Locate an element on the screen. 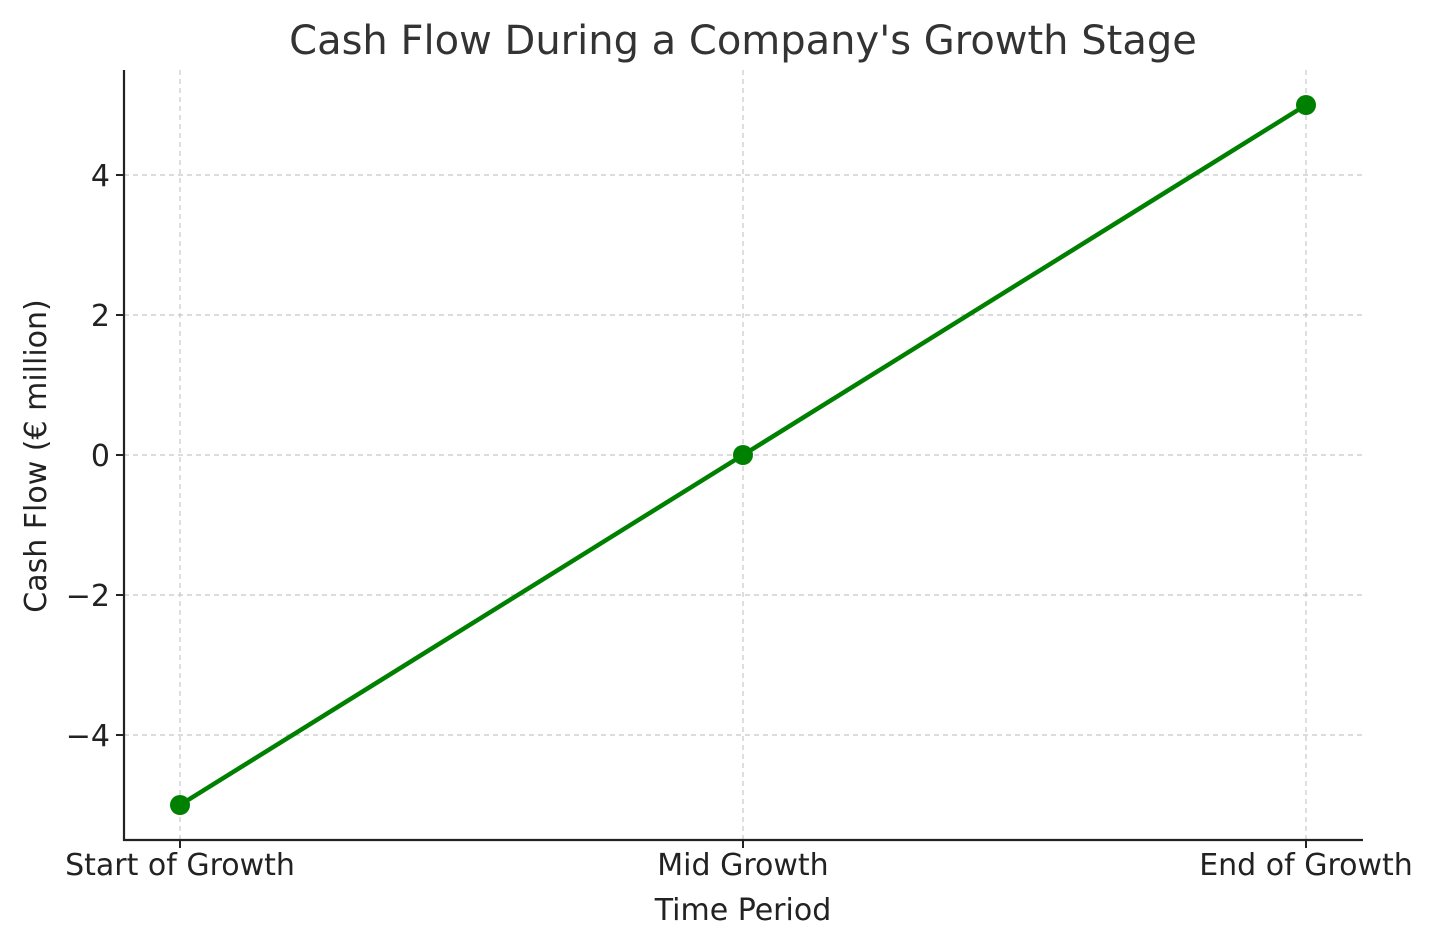  x-tick-label: Start of Growth is located at coordinates (180, 865).